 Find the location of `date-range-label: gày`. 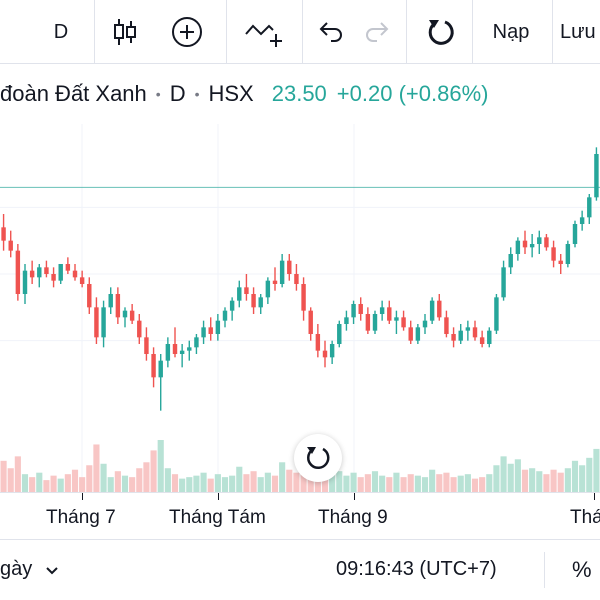

date-range-label: gày is located at coordinates (16, 569).